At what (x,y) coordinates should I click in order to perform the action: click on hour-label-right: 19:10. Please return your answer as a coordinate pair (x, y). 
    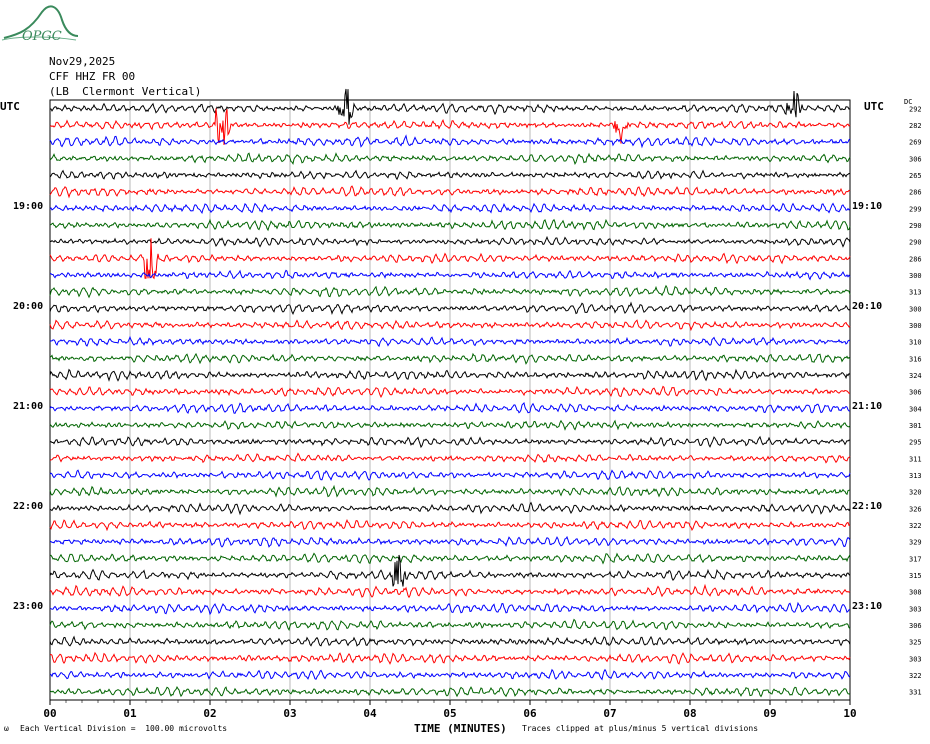
    Looking at the image, I should click on (867, 207).